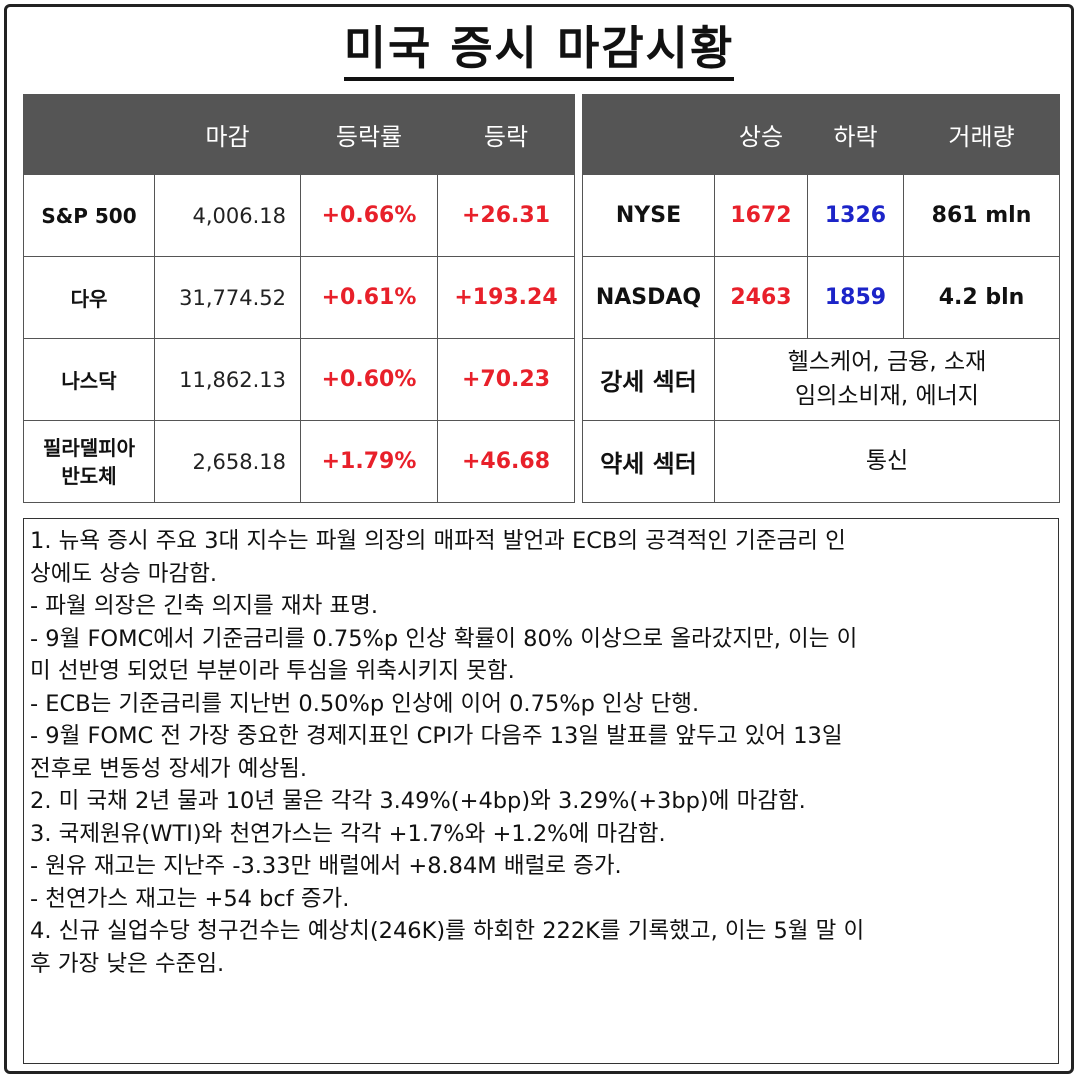  Describe the element at coordinates (539, 51) in the screenshot. I see `page-title-text: 미국 증시 마감시황` at that location.